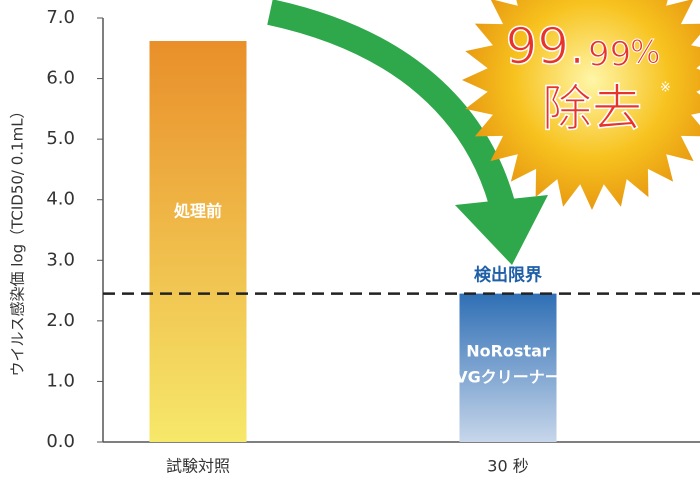 The height and width of the screenshot is (483, 700). Describe the element at coordinates (60, 78) in the screenshot. I see `y-tick-label: 6.0` at that location.